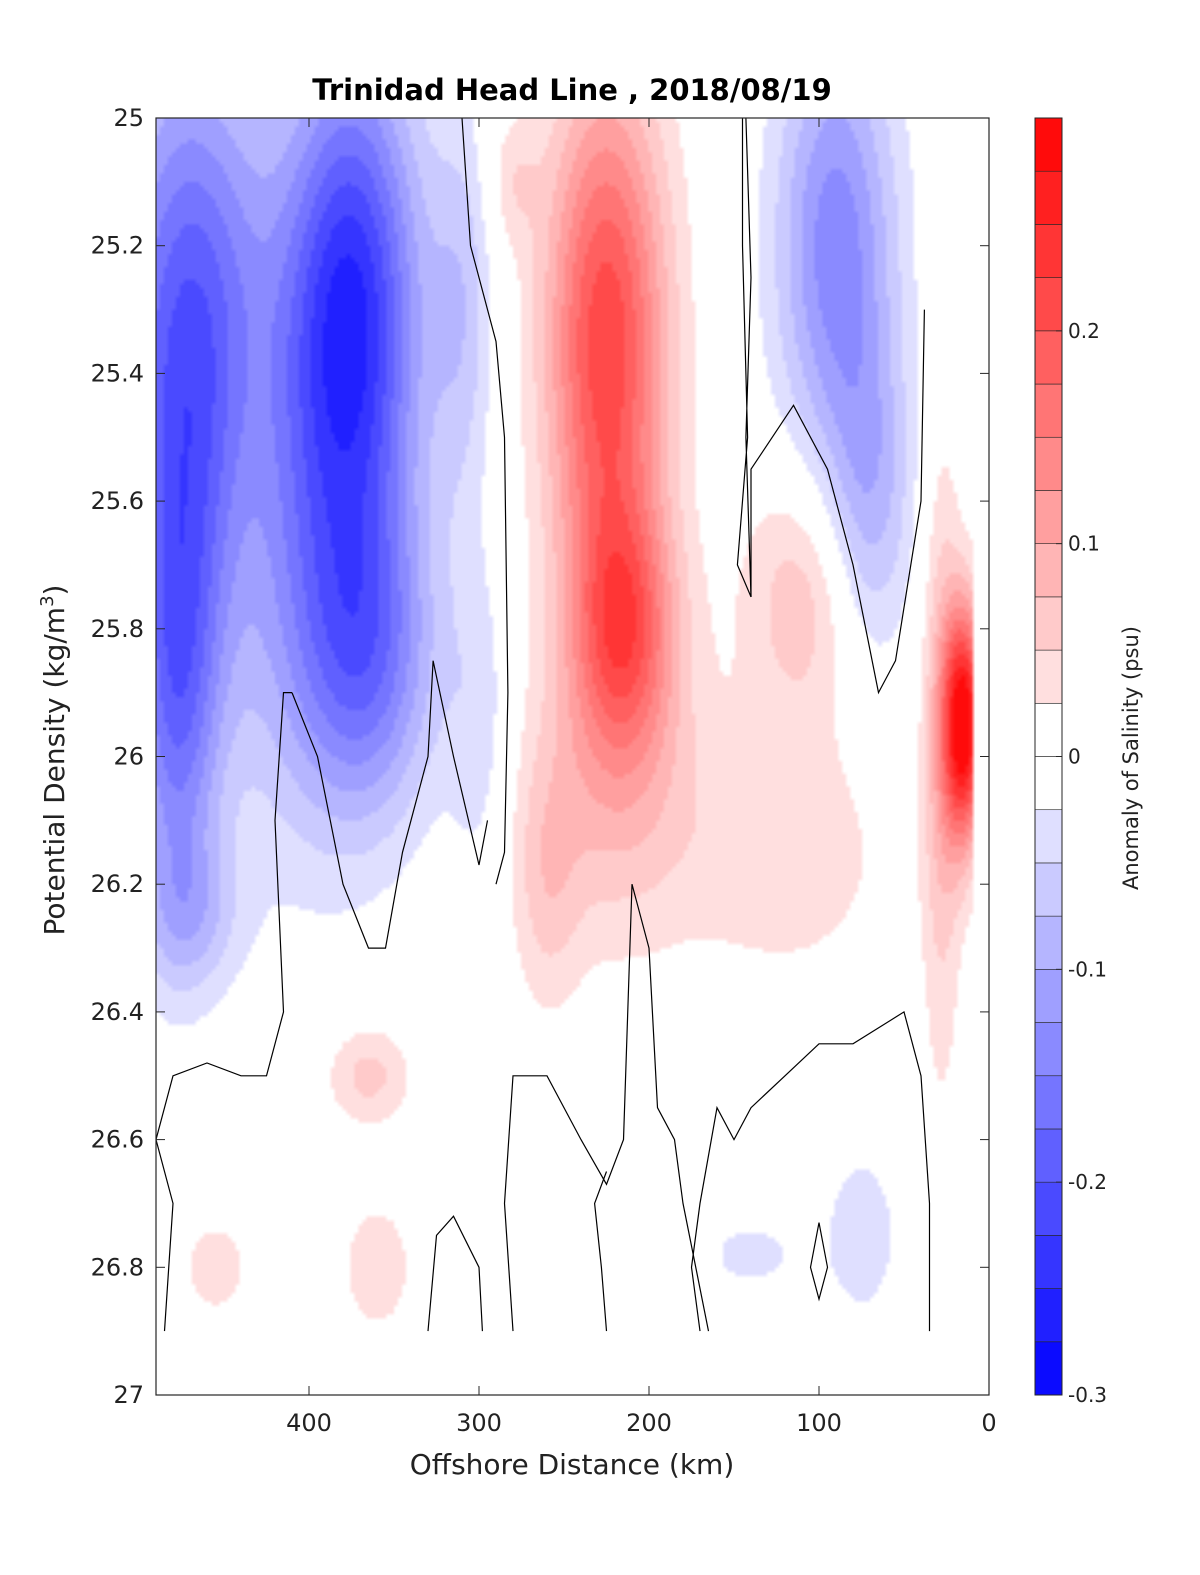 This screenshot has height=1575, width=1200. Describe the element at coordinates (47, 600) in the screenshot. I see `y-axis-label-superscript: 3` at that location.